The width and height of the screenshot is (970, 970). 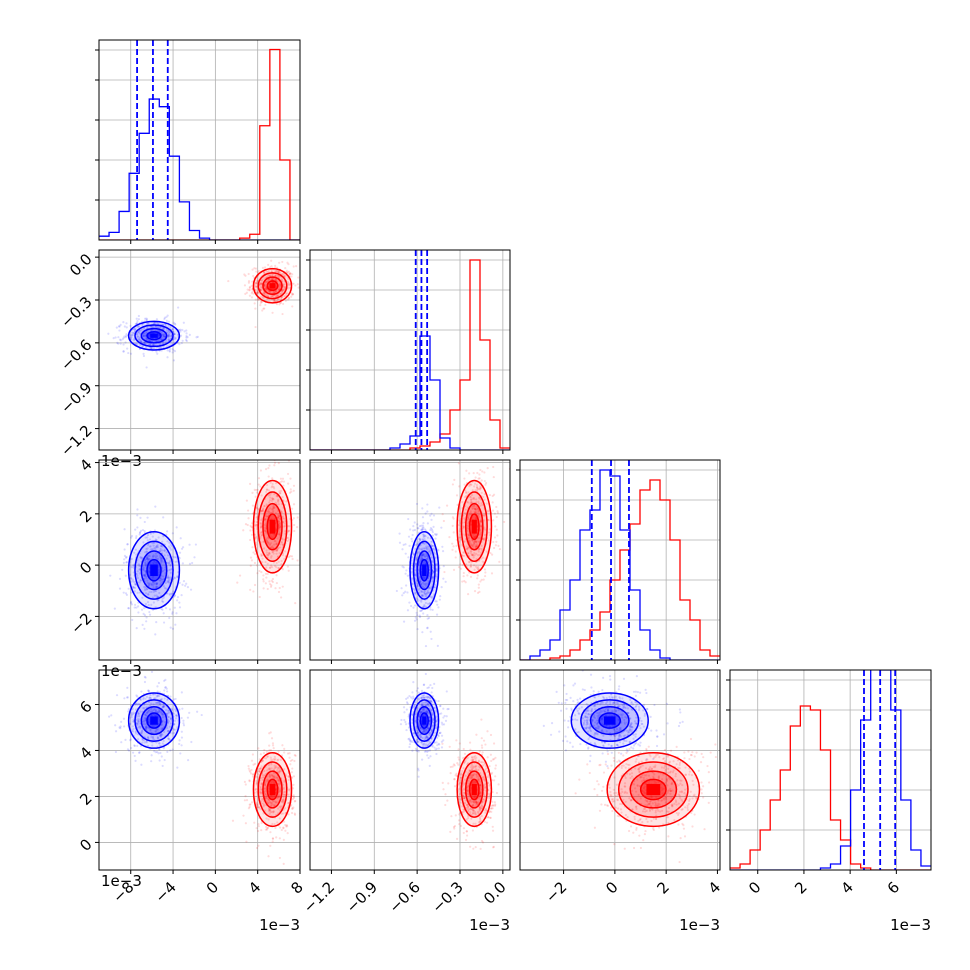 What do you see at coordinates (447, 897) in the screenshot?
I see `x-tick-label: −0.3` at bounding box center [447, 897].